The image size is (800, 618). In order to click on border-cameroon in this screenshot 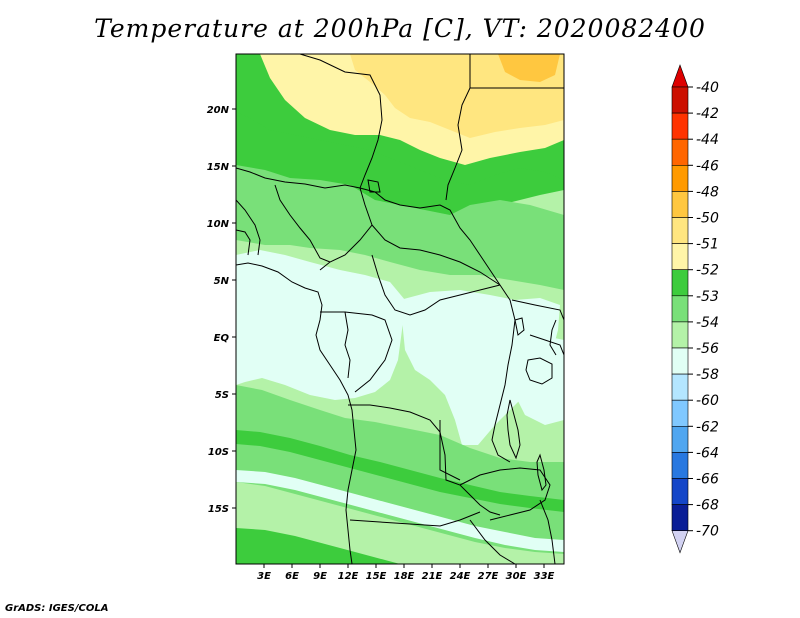, I will do `click(346, 229)`.